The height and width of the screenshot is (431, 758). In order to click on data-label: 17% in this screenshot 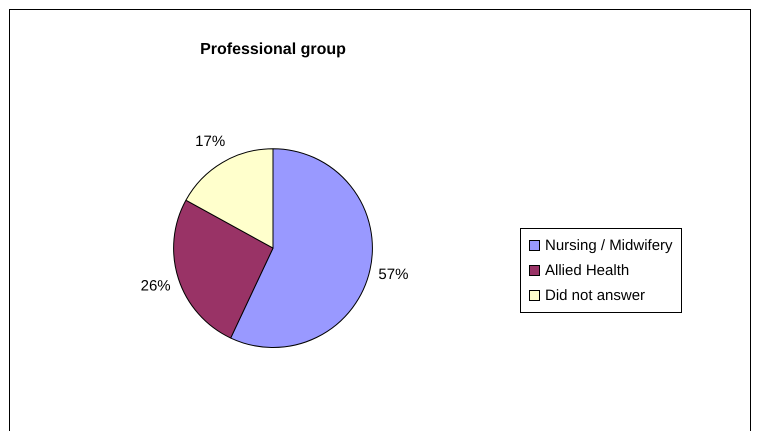, I will do `click(210, 141)`.